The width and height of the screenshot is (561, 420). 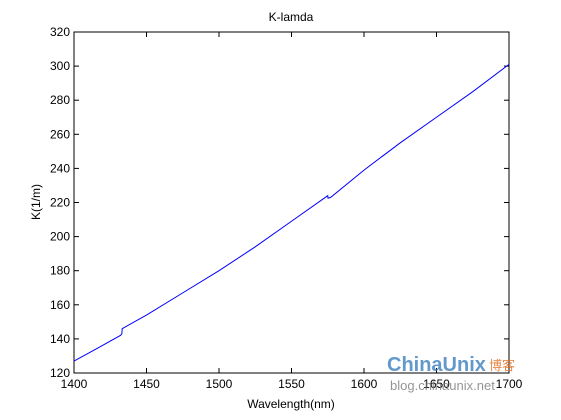 I want to click on x-tick-label: 1500, so click(x=219, y=384).